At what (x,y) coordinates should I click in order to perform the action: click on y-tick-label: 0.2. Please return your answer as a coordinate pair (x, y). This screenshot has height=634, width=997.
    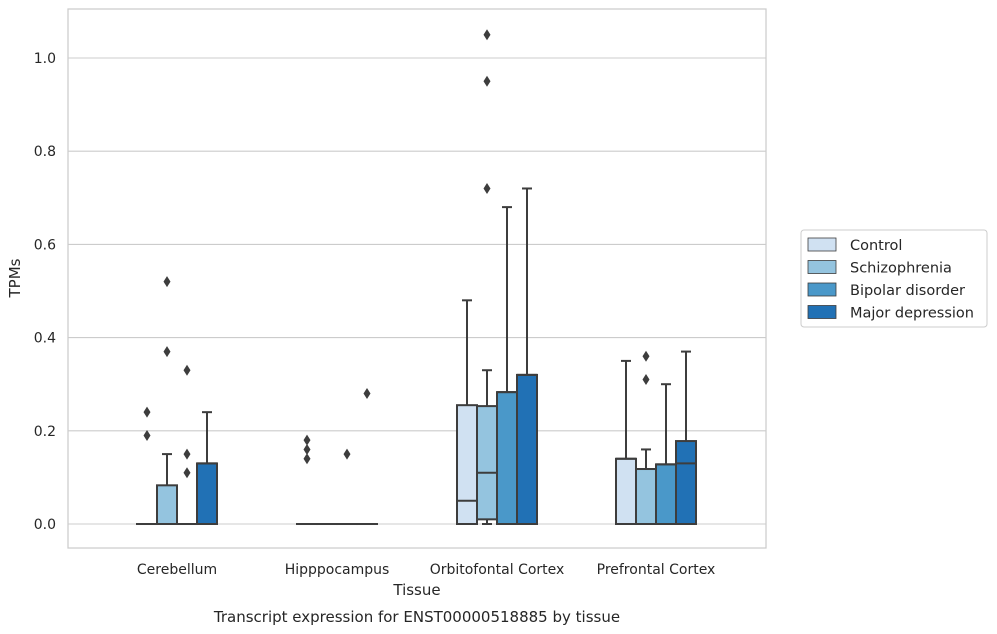
    Looking at the image, I should click on (45, 432).